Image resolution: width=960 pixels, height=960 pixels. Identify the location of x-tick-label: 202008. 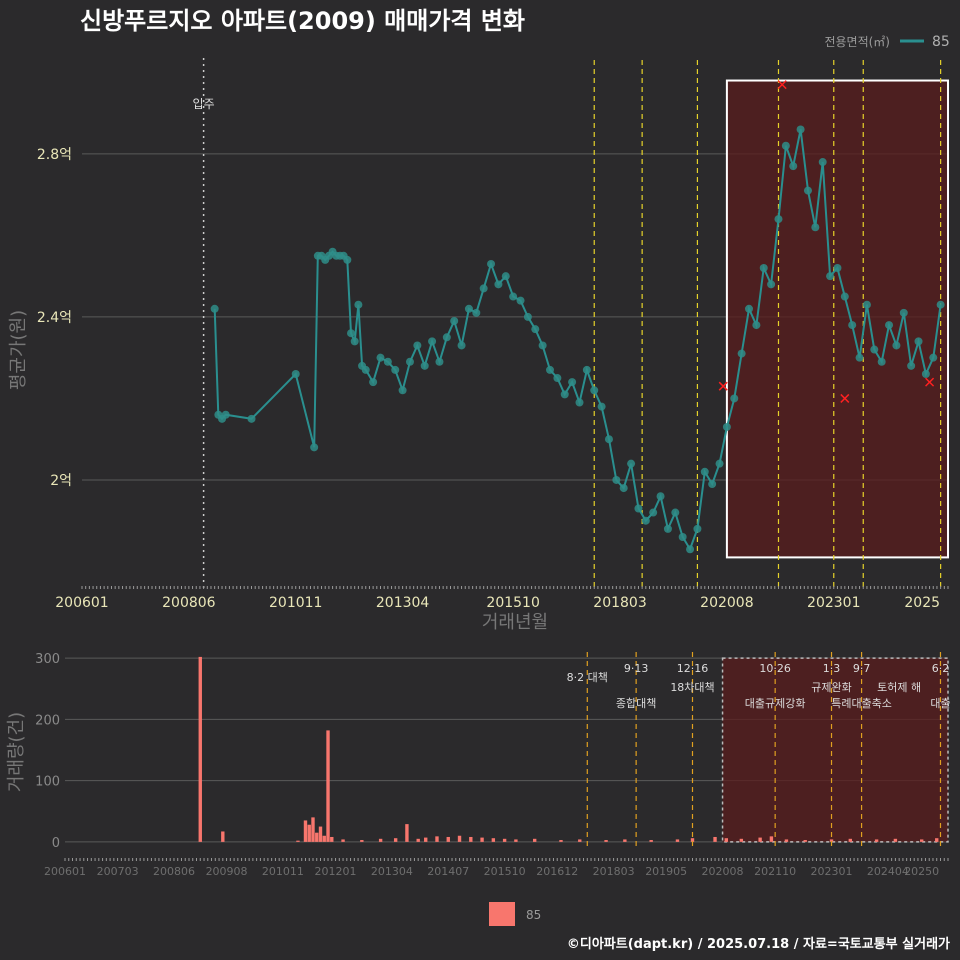
(726, 603).